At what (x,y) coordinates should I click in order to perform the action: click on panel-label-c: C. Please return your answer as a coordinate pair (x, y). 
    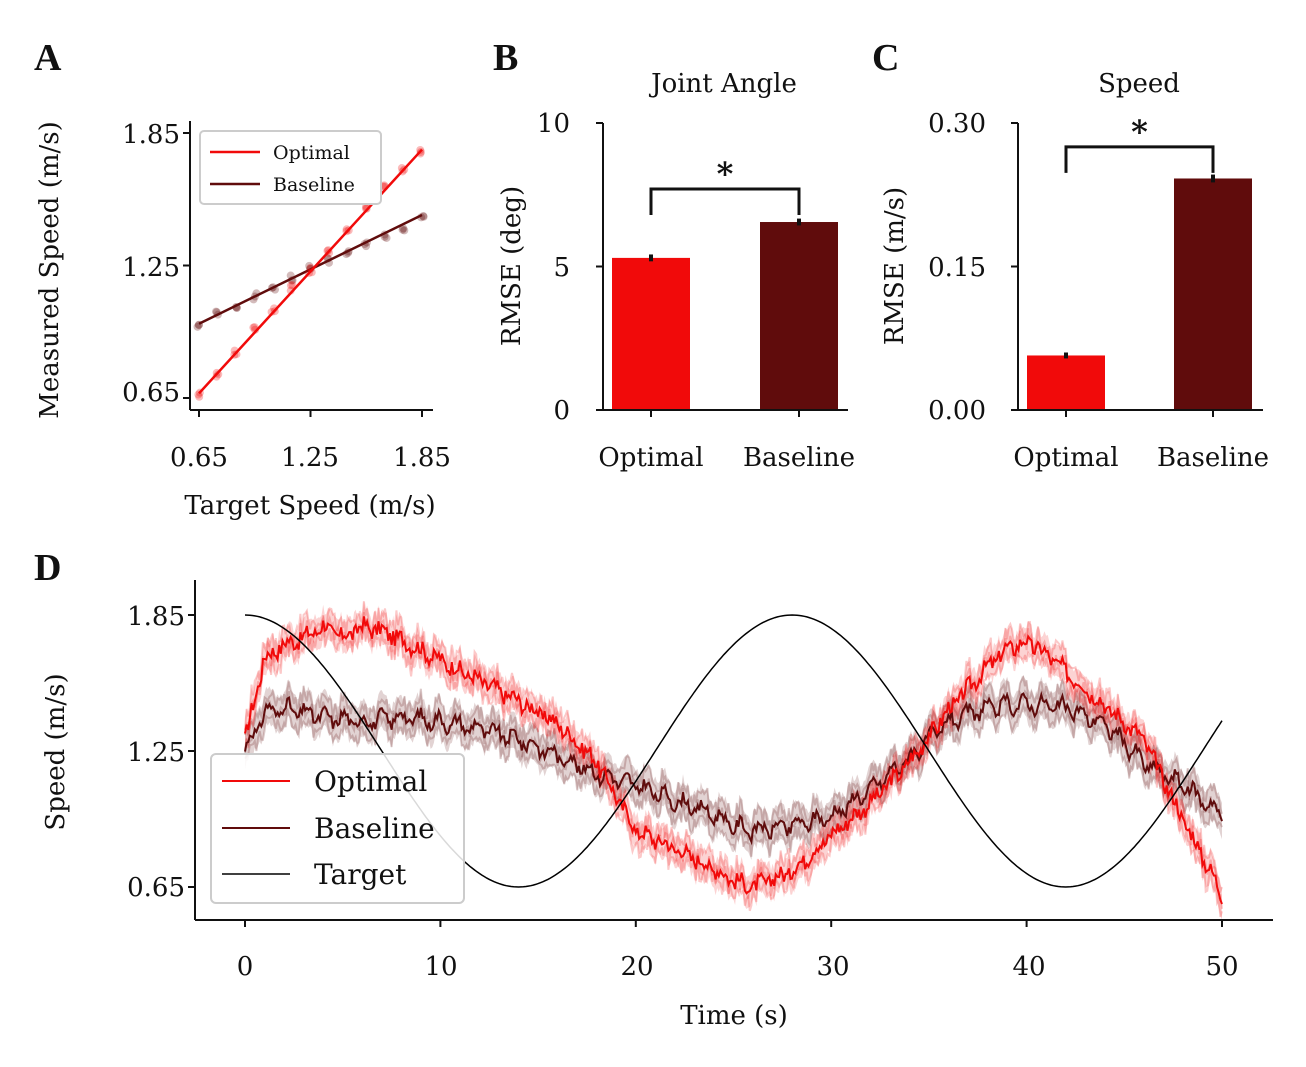
    Looking at the image, I should click on (885, 58).